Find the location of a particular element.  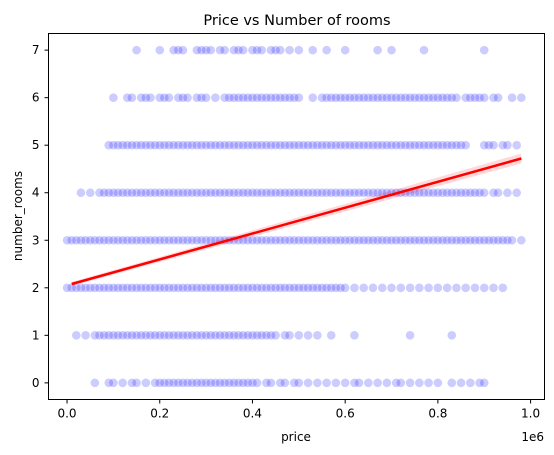

y-tick-label: 1 is located at coordinates (36, 335).